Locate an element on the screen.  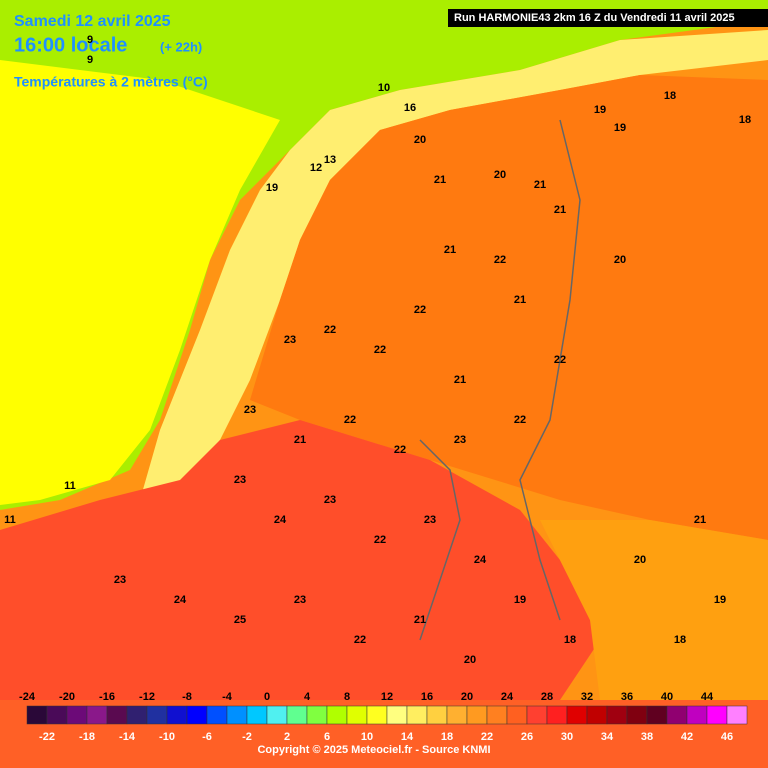
scale-label: -2 is located at coordinates (247, 737).